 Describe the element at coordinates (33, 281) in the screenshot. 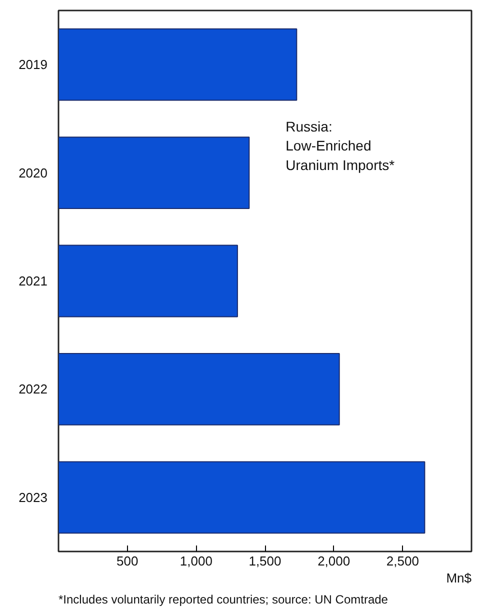

I see `y-tick-label: 2021` at that location.